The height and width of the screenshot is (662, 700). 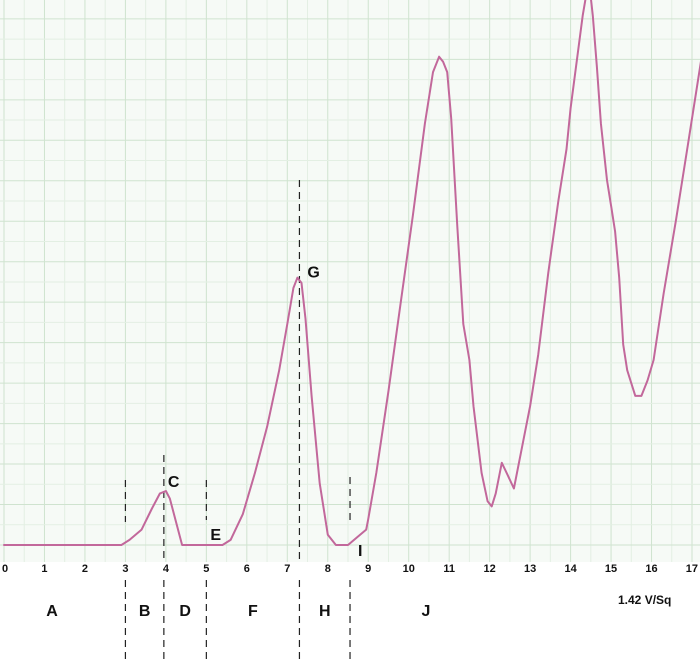 What do you see at coordinates (570, 569) in the screenshot?
I see `x-tick-label: 14` at bounding box center [570, 569].